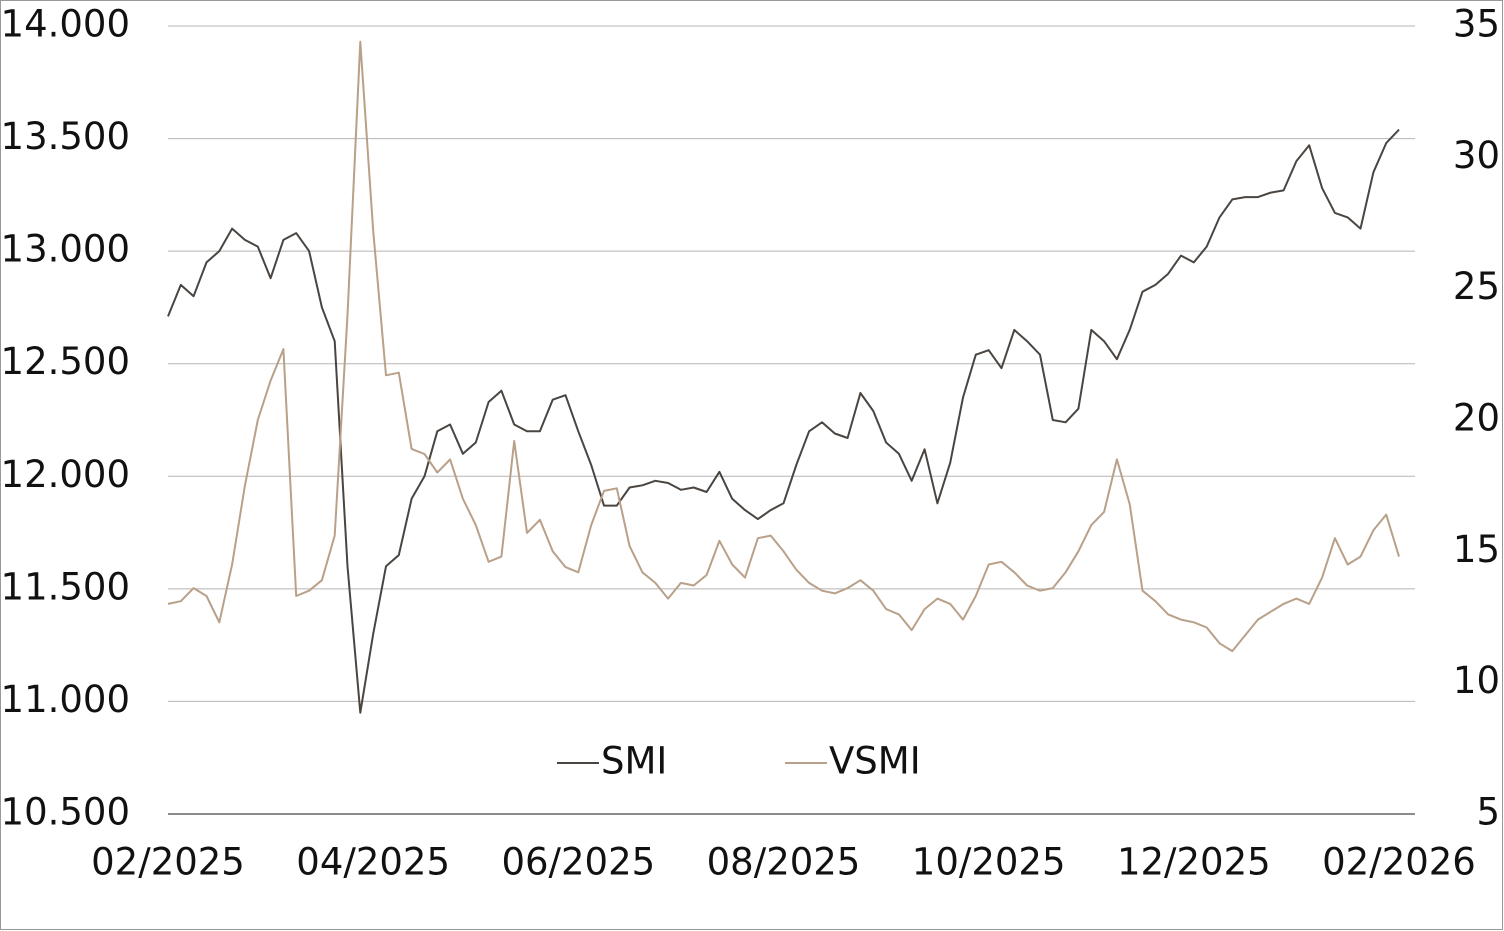  Describe the element at coordinates (1488, 812) in the screenshot. I see `y2-tick-label: 5` at that location.